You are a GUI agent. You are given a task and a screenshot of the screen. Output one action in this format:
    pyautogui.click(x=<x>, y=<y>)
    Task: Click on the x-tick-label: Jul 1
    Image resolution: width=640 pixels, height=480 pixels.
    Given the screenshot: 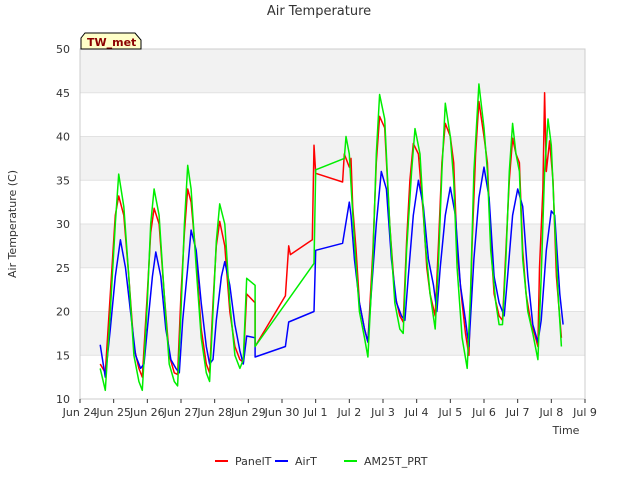 What is the action you would take?
    pyautogui.click(x=315, y=412)
    